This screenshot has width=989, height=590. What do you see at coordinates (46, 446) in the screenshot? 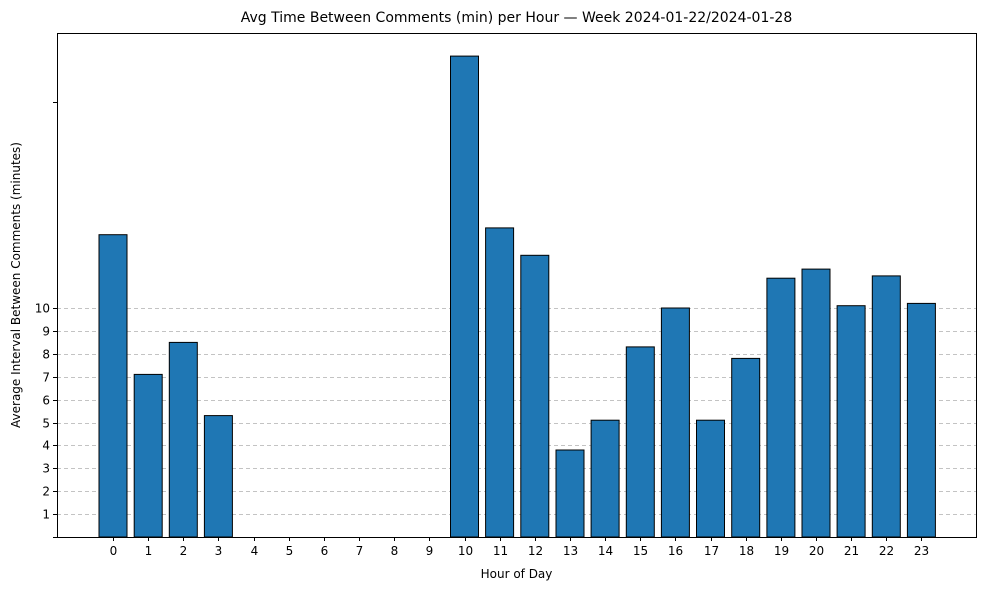
I see `y-tick-label: 4` at bounding box center [46, 446].